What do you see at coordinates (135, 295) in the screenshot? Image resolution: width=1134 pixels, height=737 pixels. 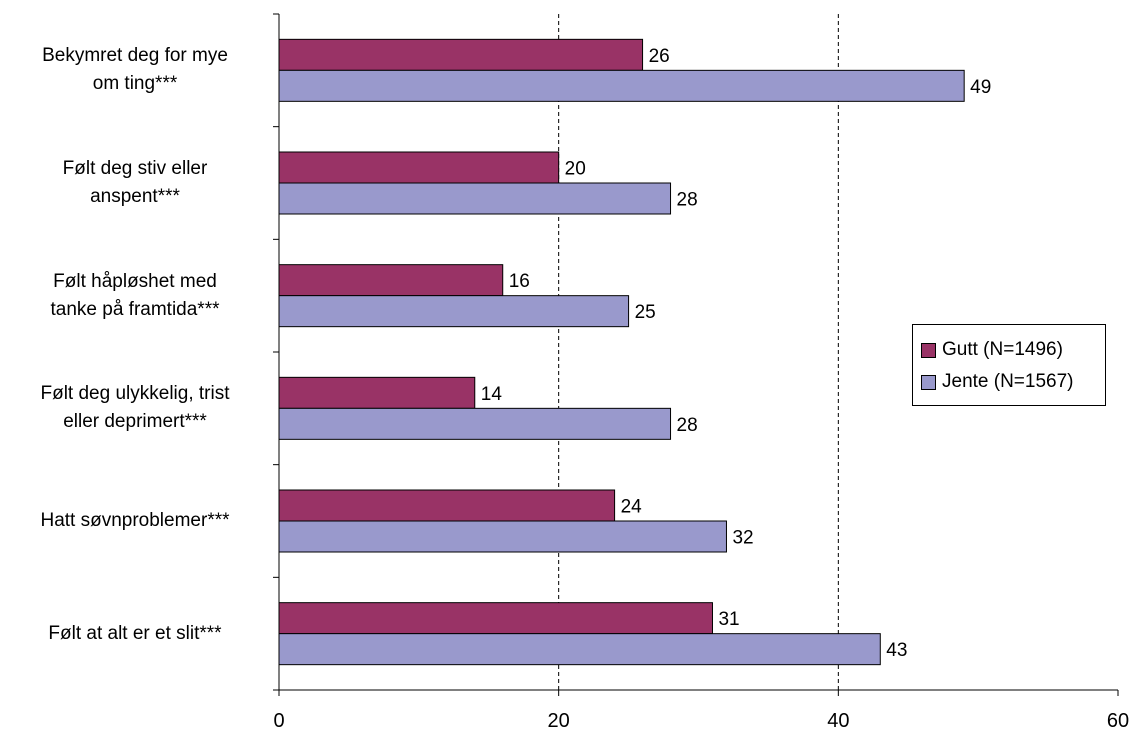 I see `category-label: Følt håpløshet med tanke på framtida***` at bounding box center [135, 295].